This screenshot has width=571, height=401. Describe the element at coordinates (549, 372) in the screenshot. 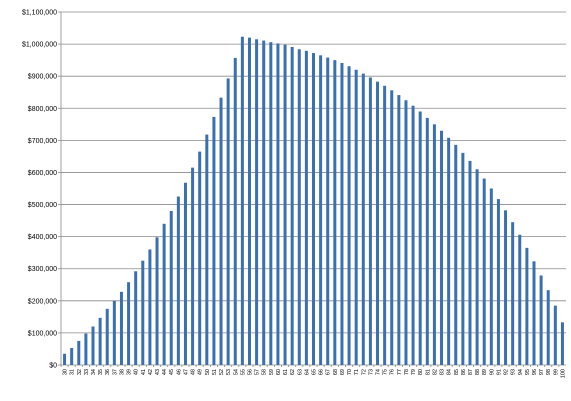

I see `x-tick-label: 98` at that location.